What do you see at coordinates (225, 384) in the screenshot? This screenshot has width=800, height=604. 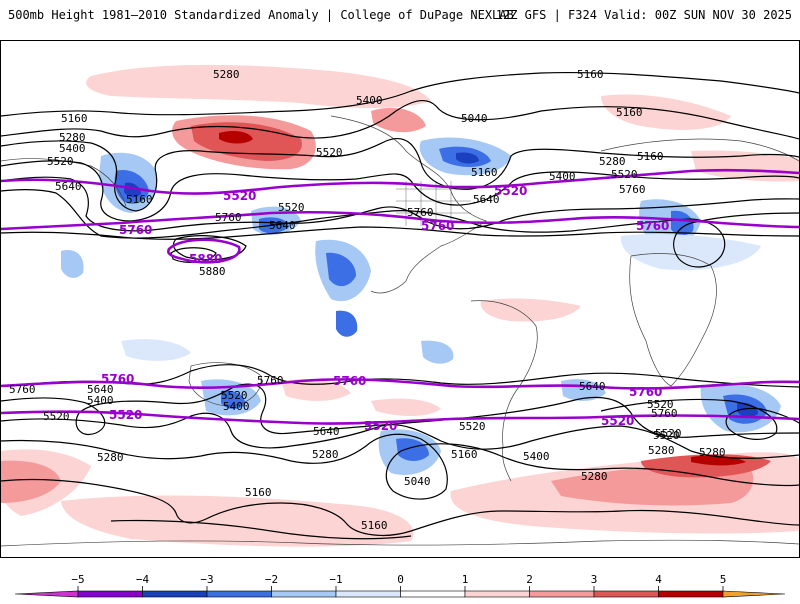 I see `coastline-australia` at bounding box center [225, 384].